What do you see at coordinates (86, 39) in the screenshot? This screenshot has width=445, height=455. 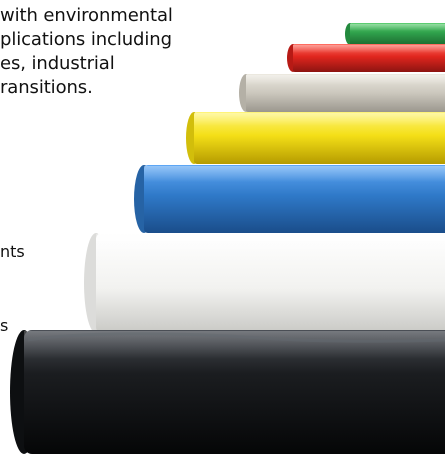 I see `intro-line-2: plications including` at bounding box center [86, 39].